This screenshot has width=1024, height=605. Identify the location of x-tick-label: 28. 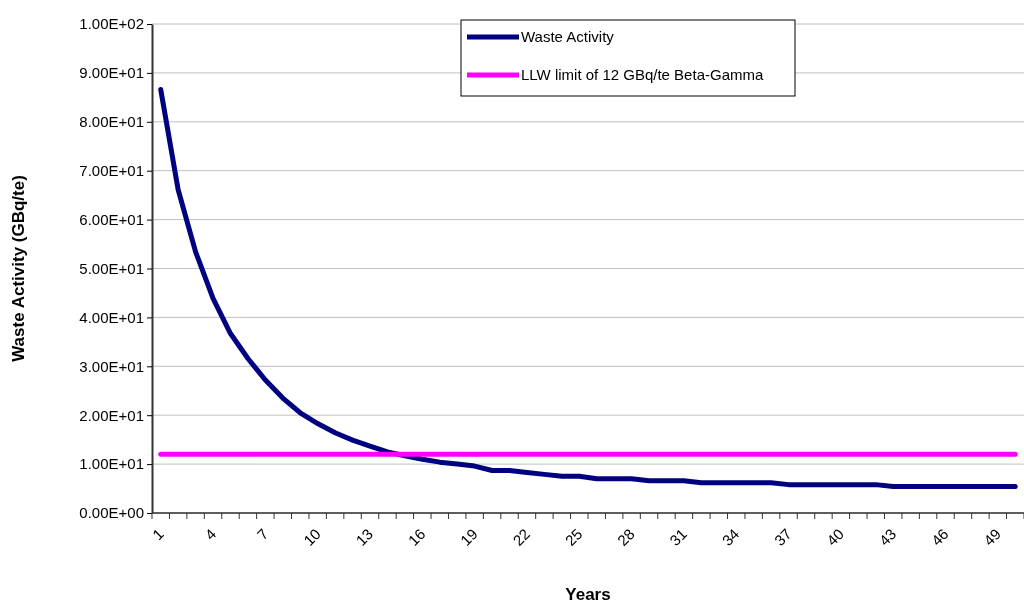
(625, 537).